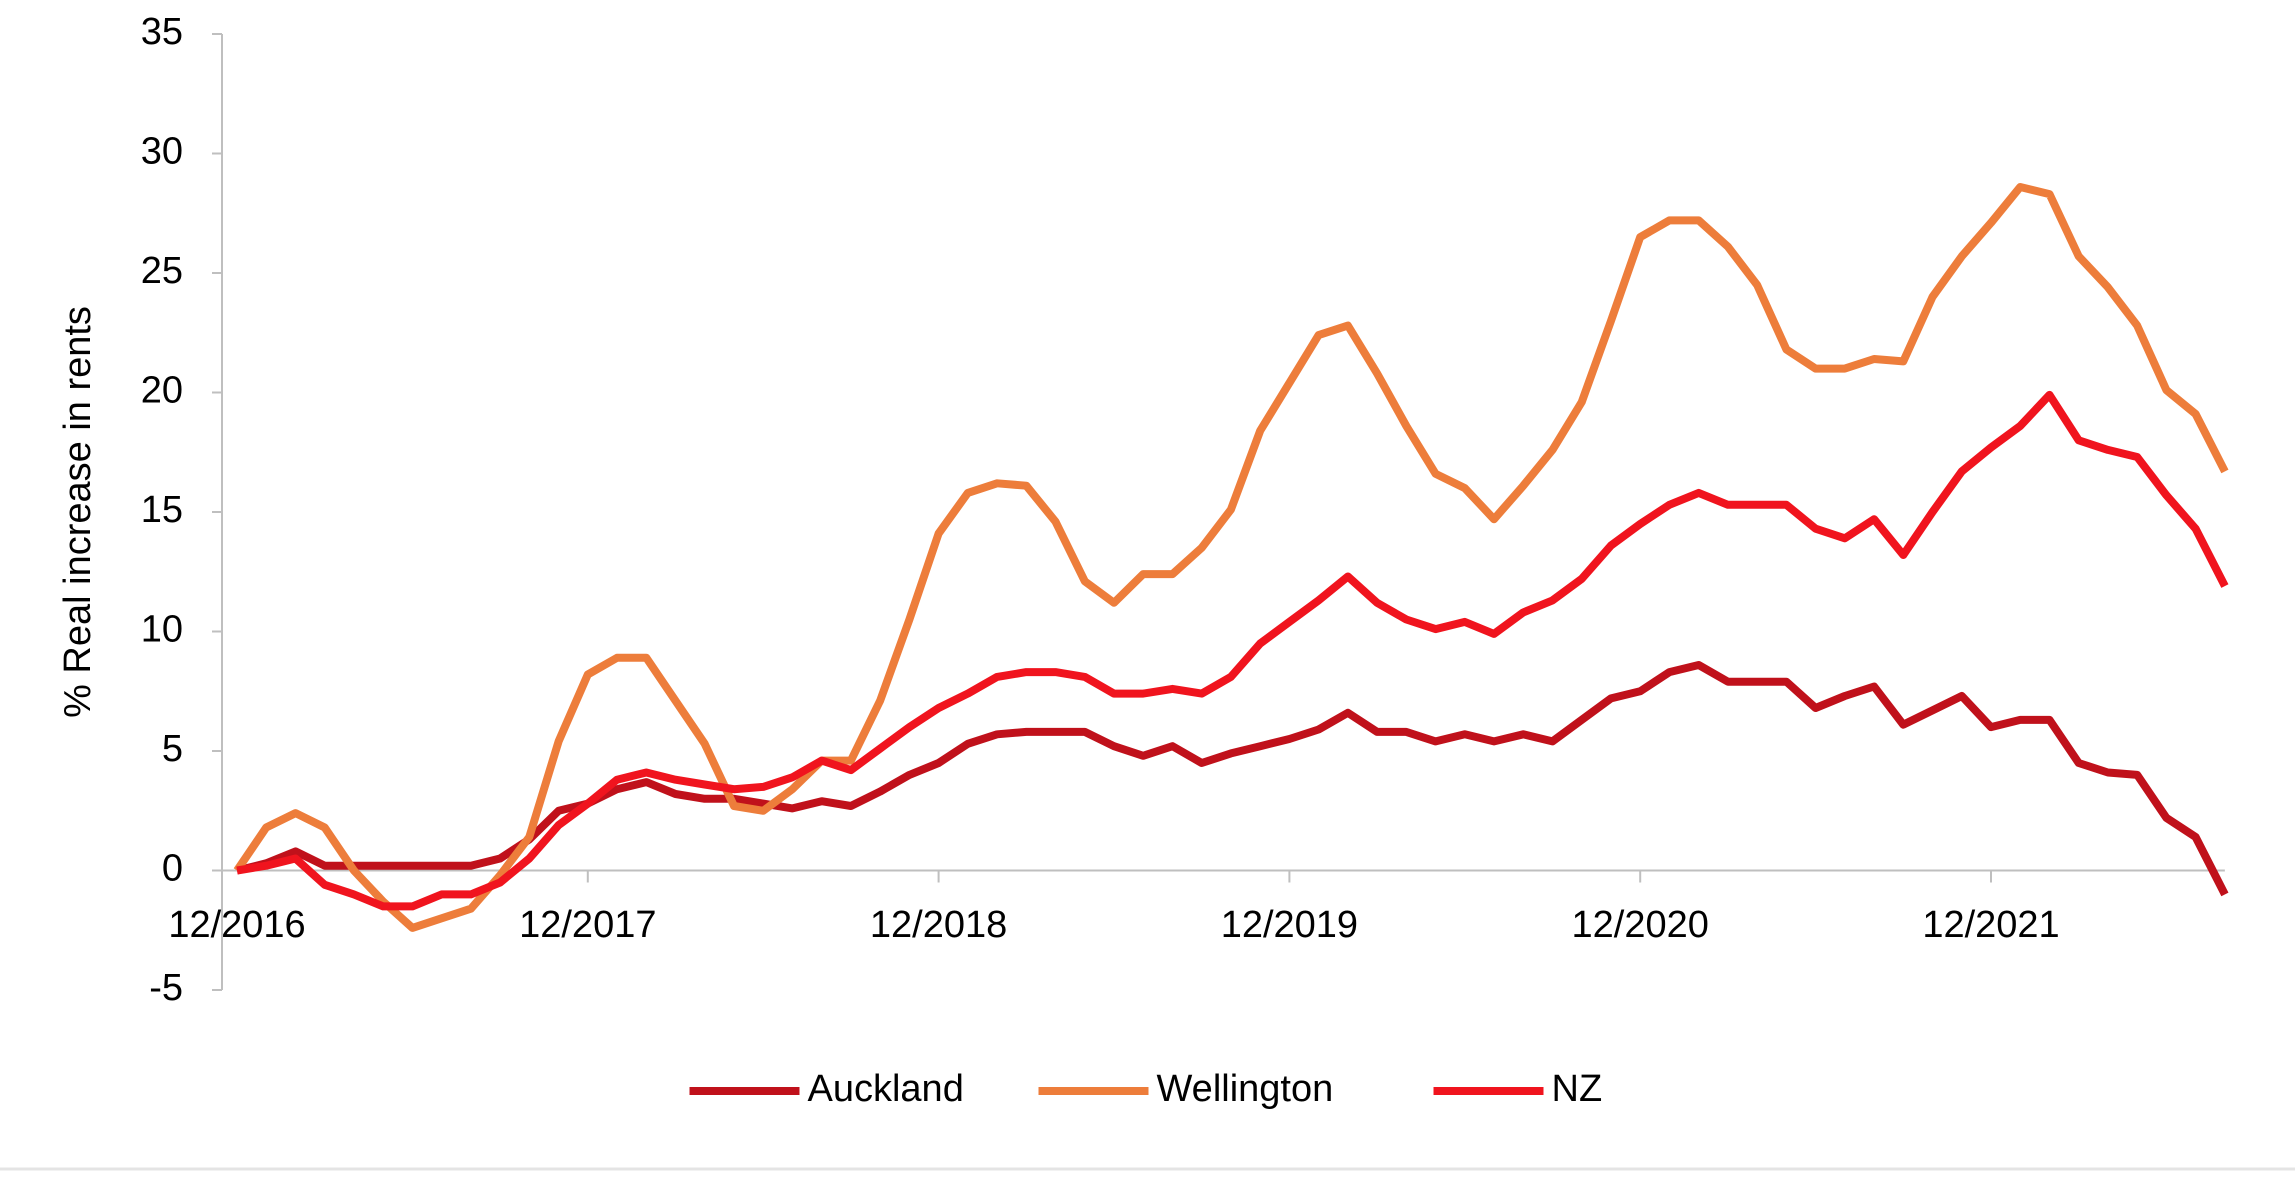  Describe the element at coordinates (938, 925) in the screenshot. I see `x-tick-label: 12/2018` at that location.